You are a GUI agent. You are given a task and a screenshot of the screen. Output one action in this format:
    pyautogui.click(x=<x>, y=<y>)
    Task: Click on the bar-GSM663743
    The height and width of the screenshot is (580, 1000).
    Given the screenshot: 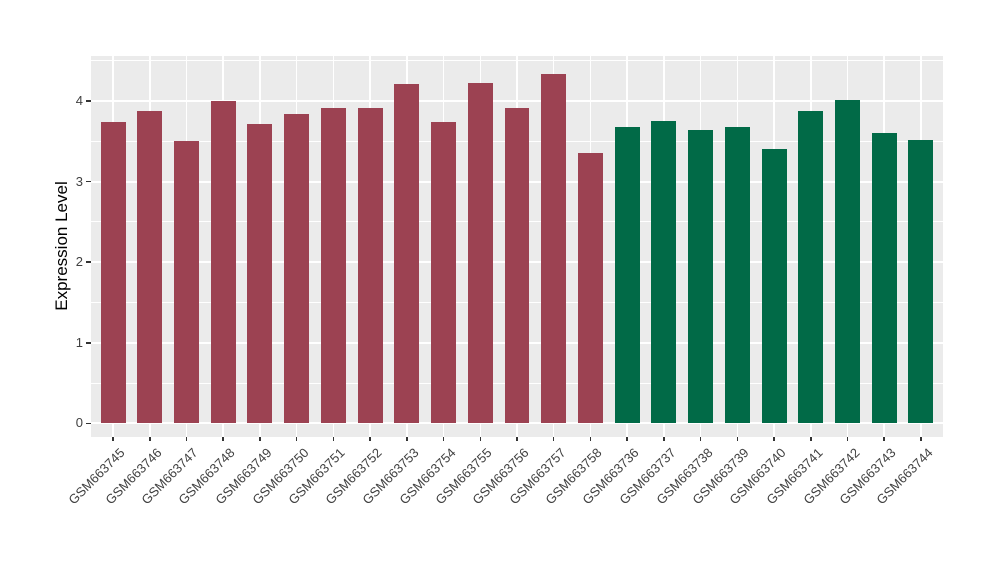 What is the action you would take?
    pyautogui.click(x=884, y=278)
    